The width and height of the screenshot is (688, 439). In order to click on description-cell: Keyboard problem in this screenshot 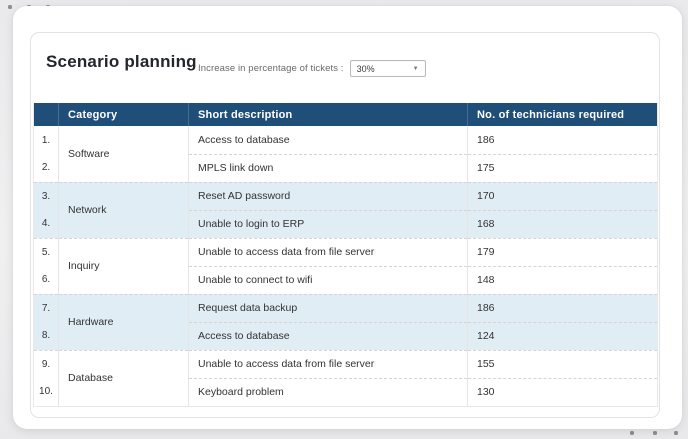, I will do `click(328, 391)`.